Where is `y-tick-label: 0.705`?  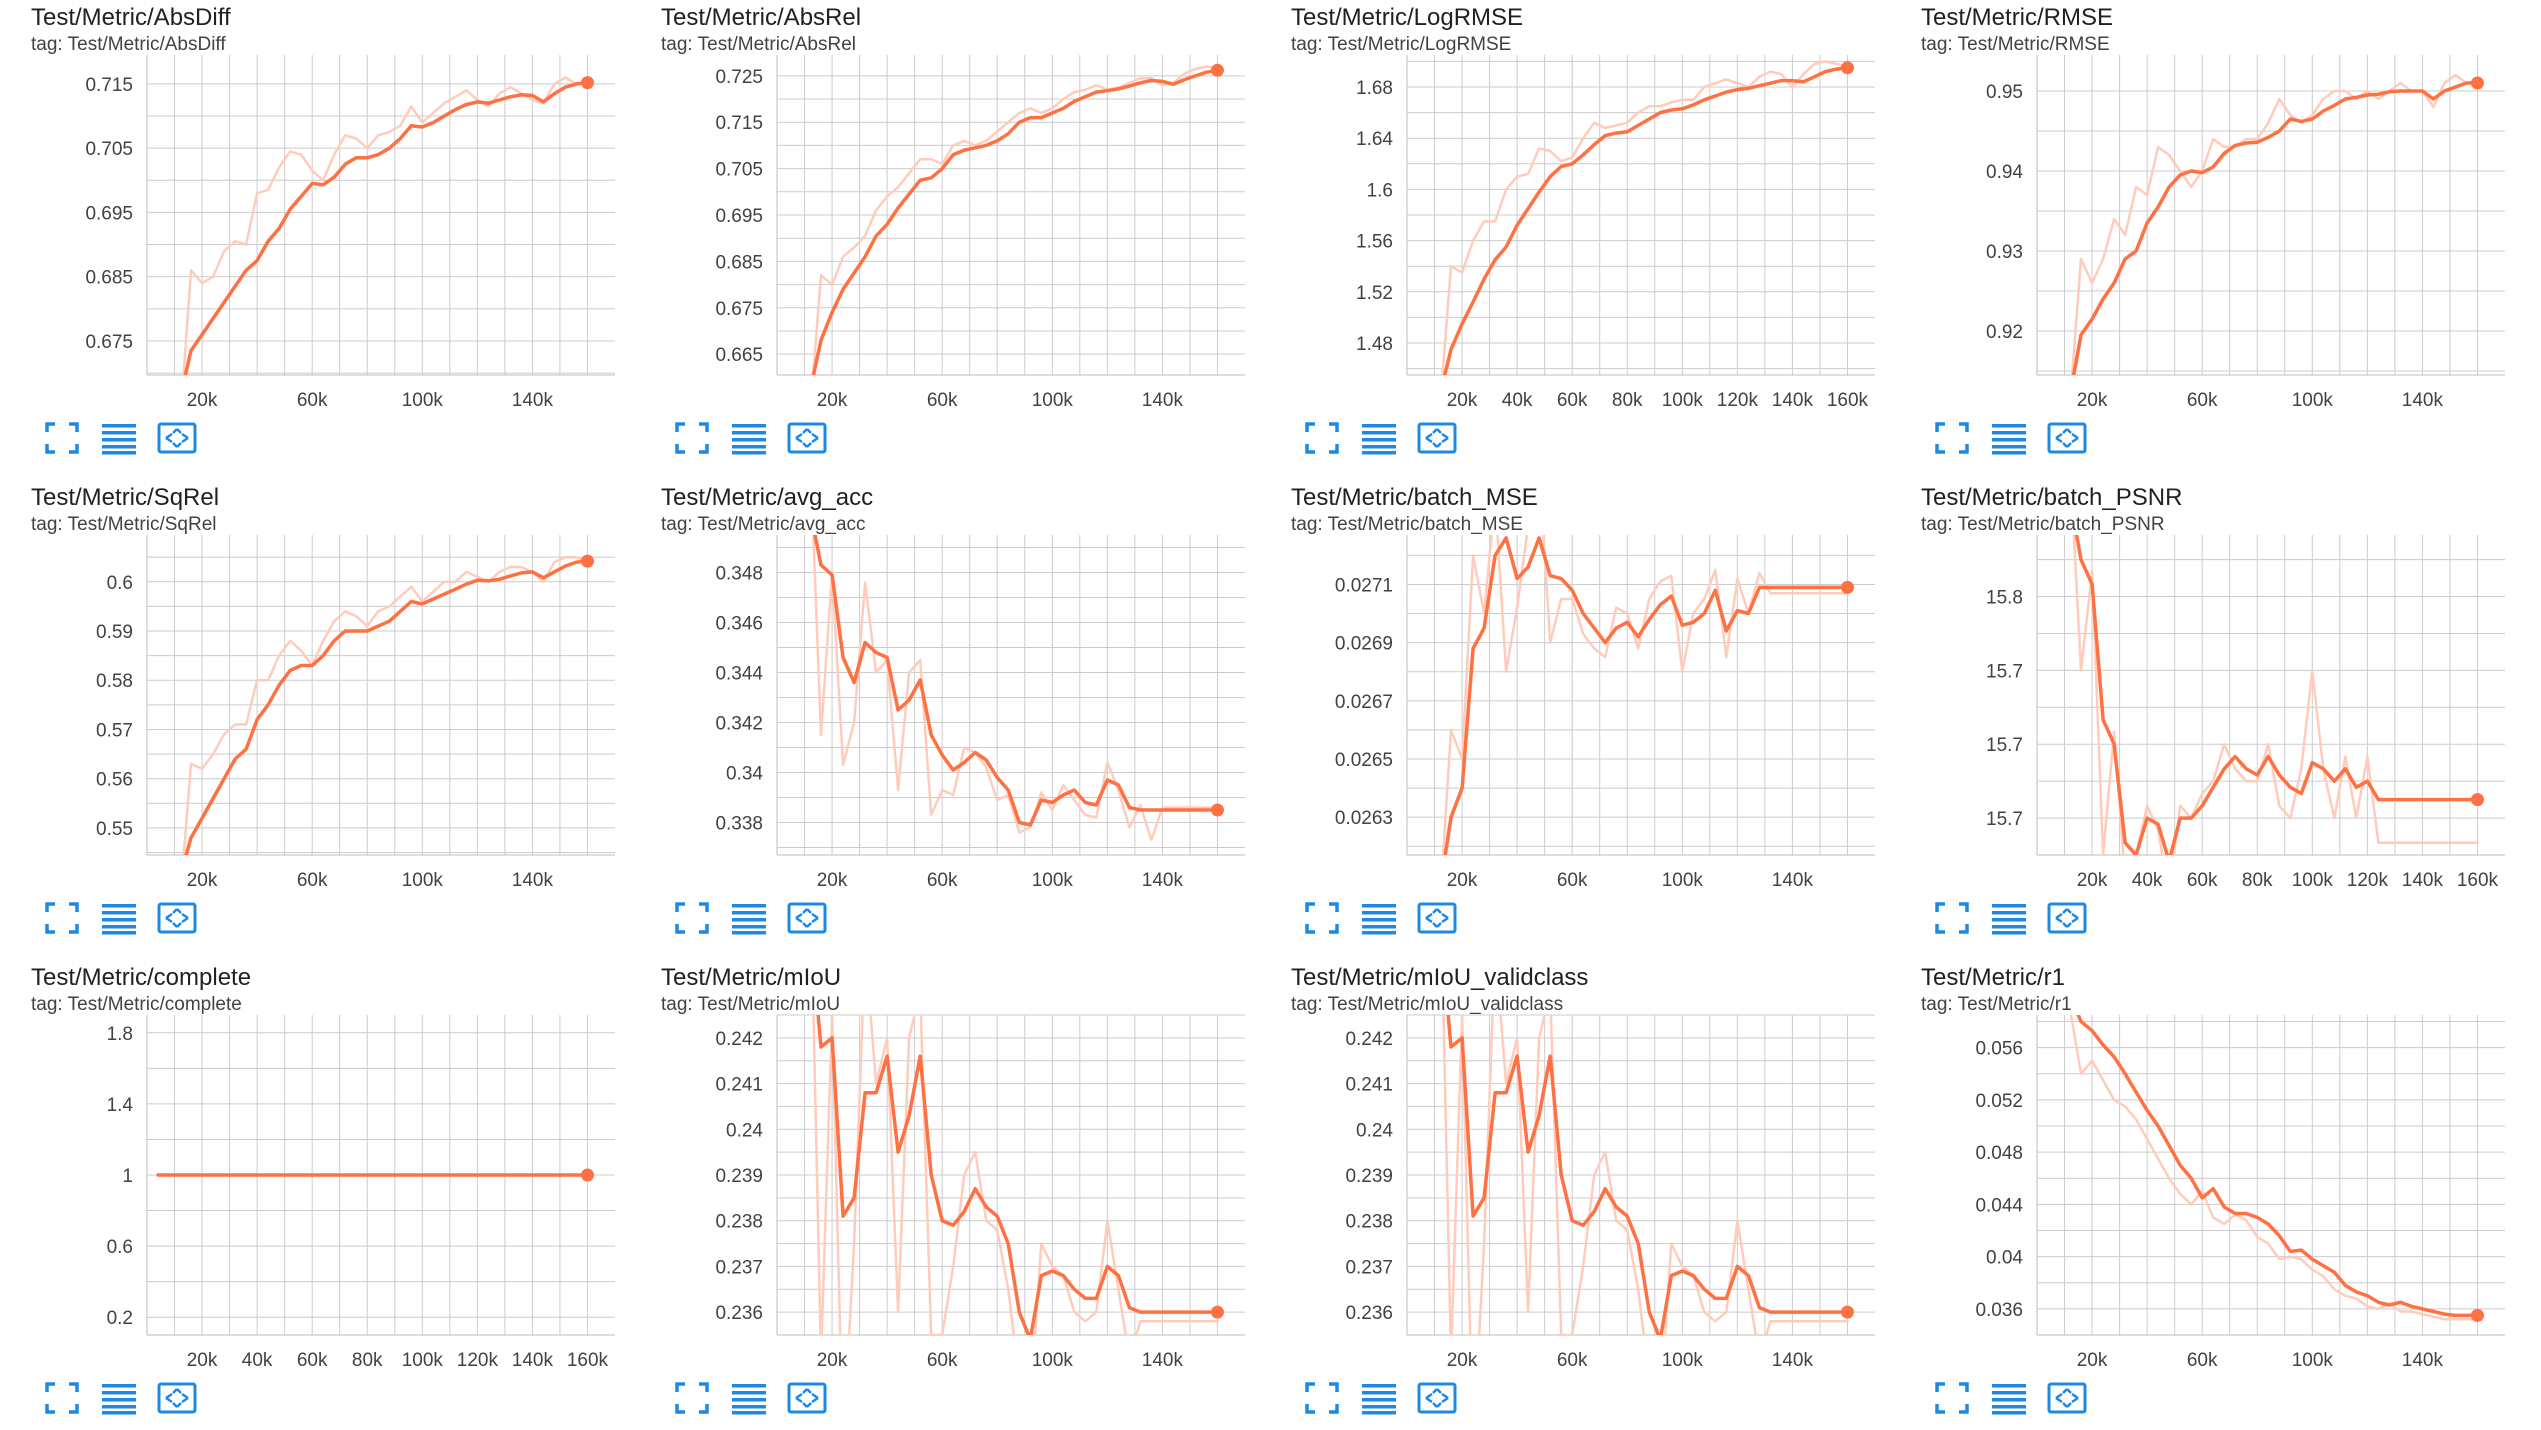
y-tick-label: 0.705 is located at coordinates (739, 170).